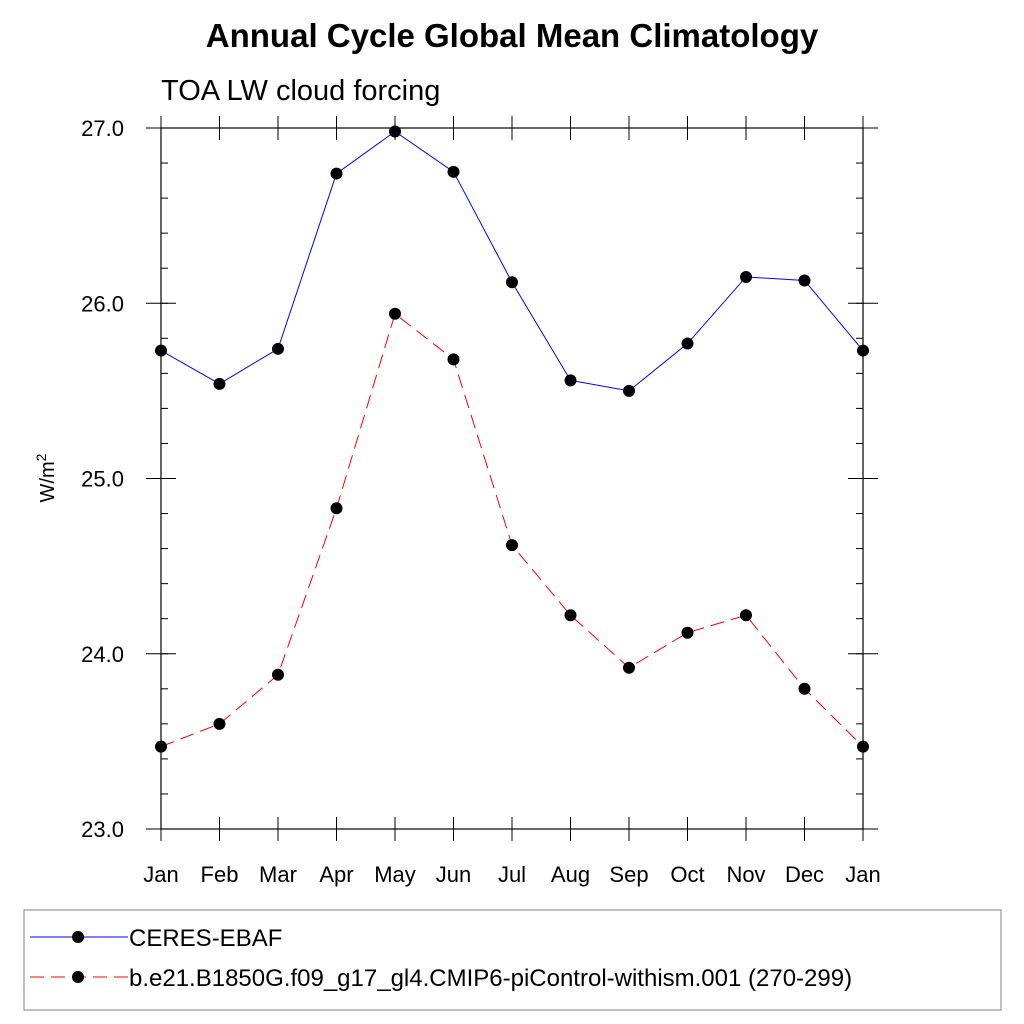 The width and height of the screenshot is (1024, 1024). I want to click on legend-label: CERES-EBAF, so click(205, 938).